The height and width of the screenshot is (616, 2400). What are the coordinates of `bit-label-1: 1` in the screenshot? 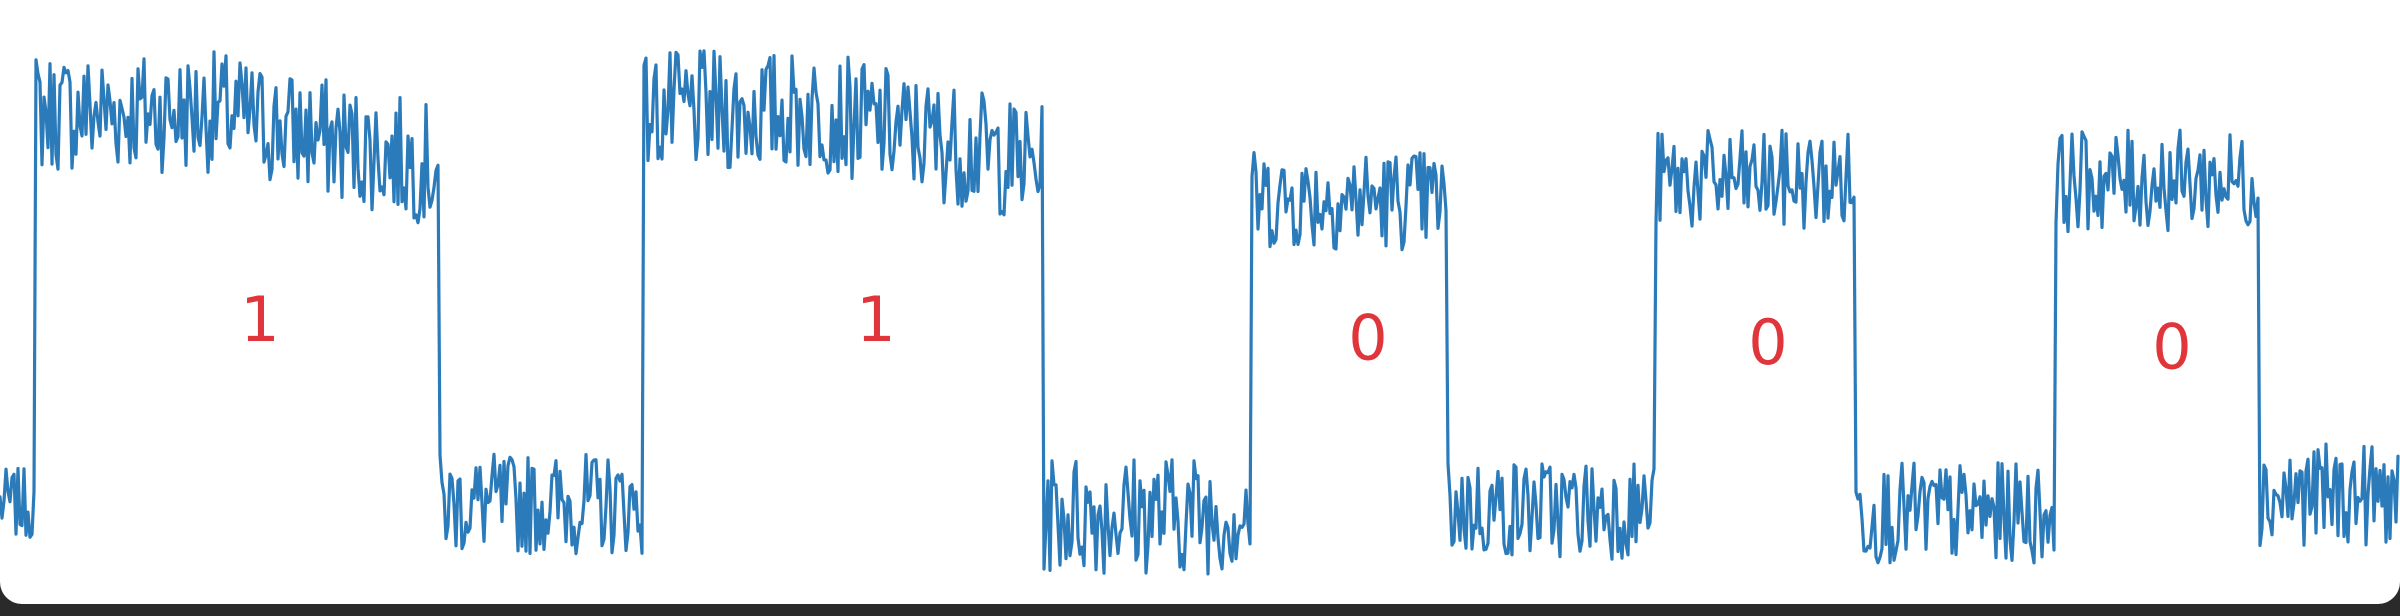 It's located at (875, 319).